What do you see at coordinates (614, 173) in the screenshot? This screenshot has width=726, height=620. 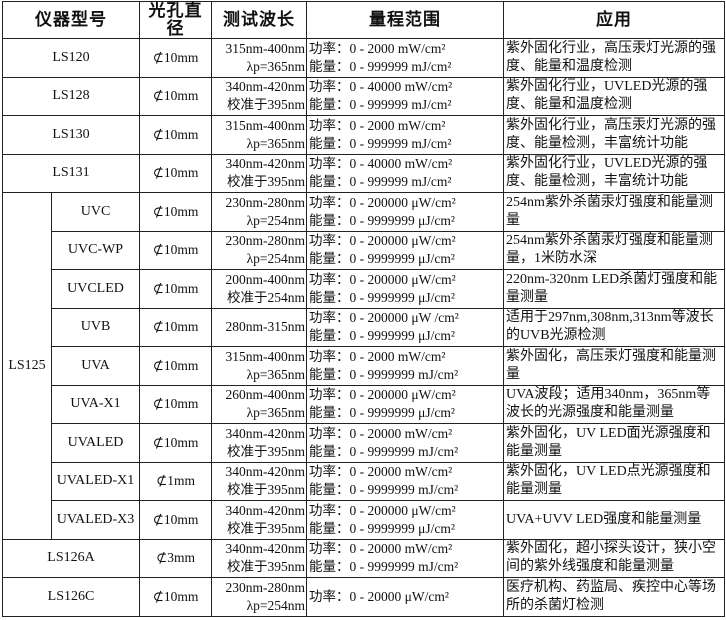 I see `application-cell: 紫外固化行业，UVLED光源的强度、能量检测，丰富统计功能` at bounding box center [614, 173].